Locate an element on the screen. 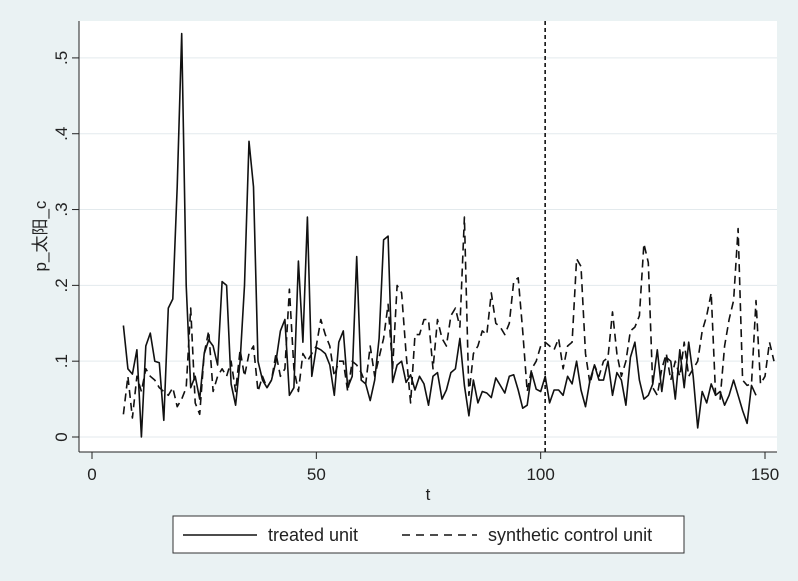 This screenshot has width=798, height=581. legend: treated unit synthetic control unit is located at coordinates (428, 534).